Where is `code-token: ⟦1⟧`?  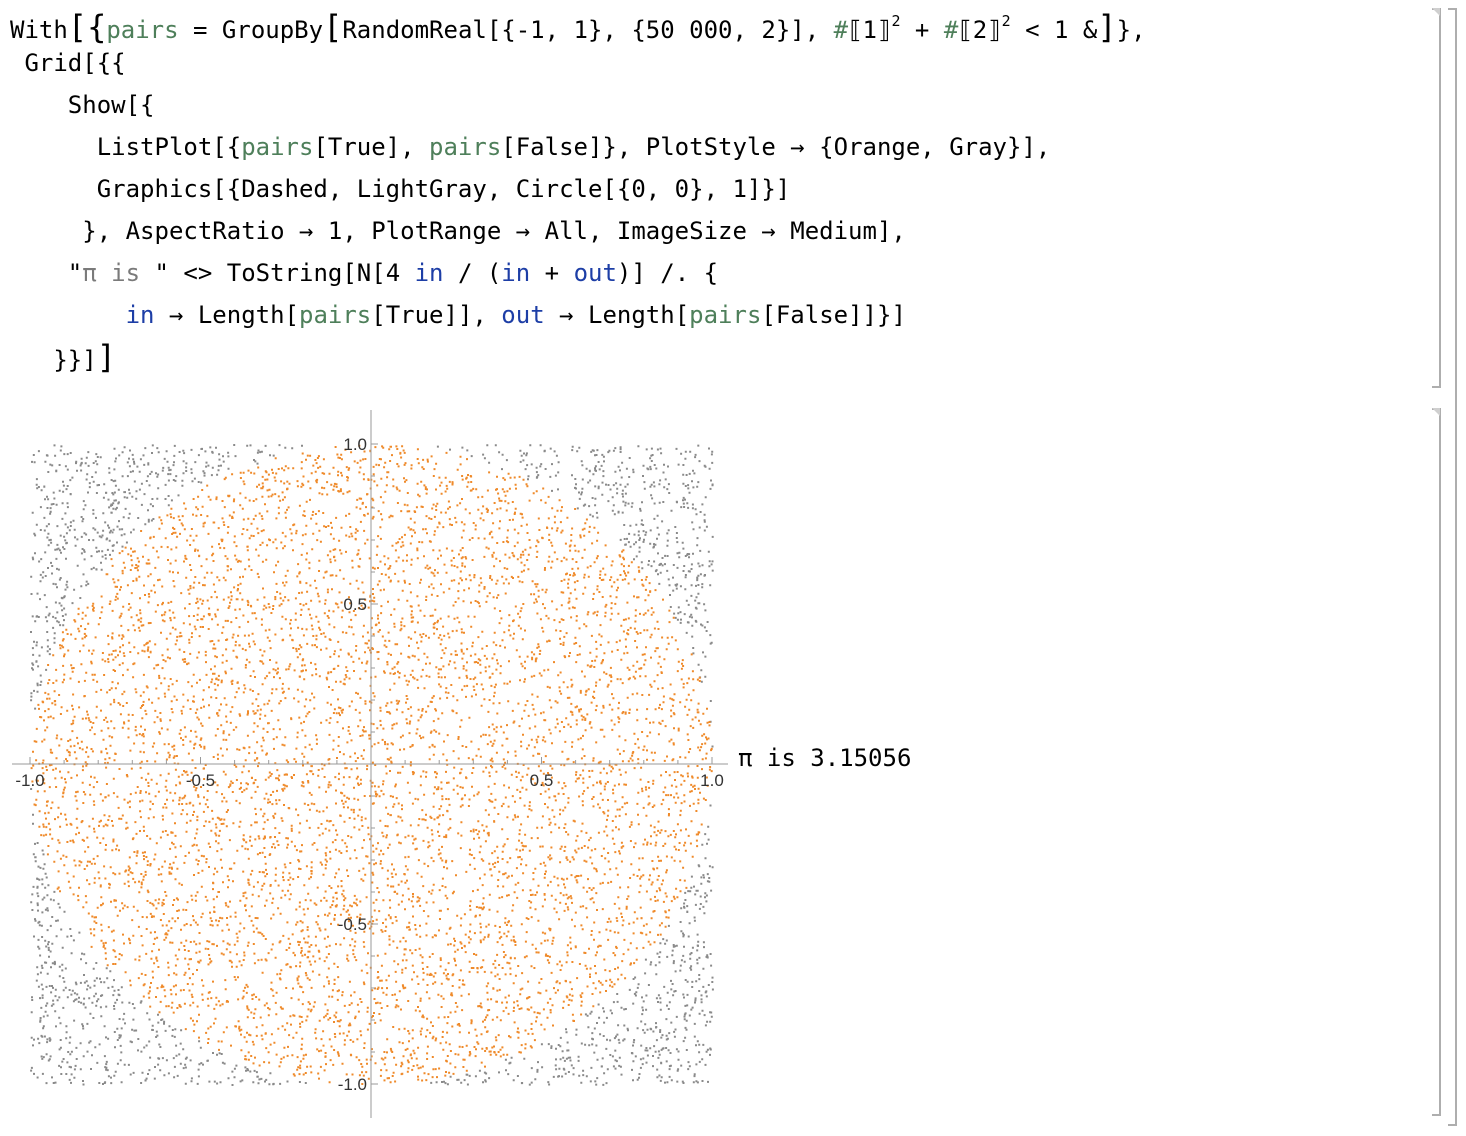 code-token: ⟦1⟧ is located at coordinates (870, 30).